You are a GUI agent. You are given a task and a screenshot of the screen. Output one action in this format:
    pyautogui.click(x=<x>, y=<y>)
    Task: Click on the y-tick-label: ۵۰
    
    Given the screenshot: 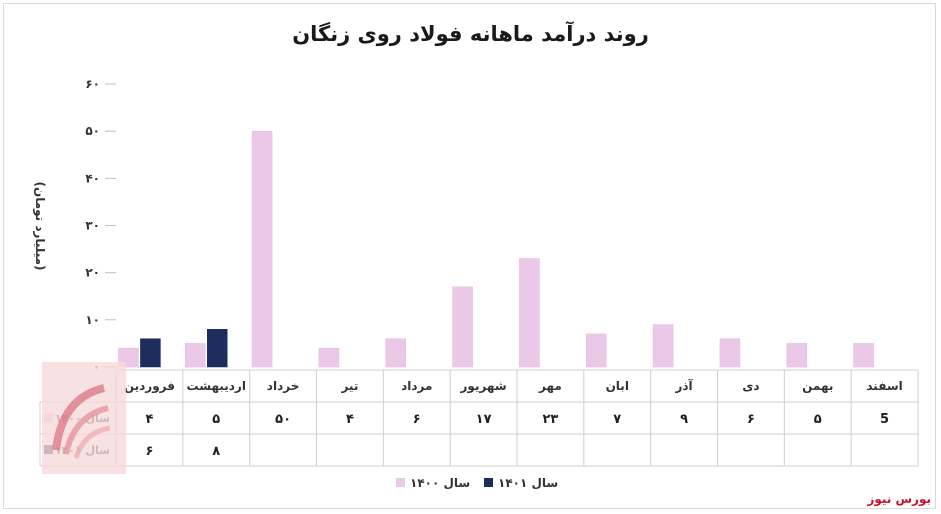 What is the action you would take?
    pyautogui.click(x=92, y=131)
    